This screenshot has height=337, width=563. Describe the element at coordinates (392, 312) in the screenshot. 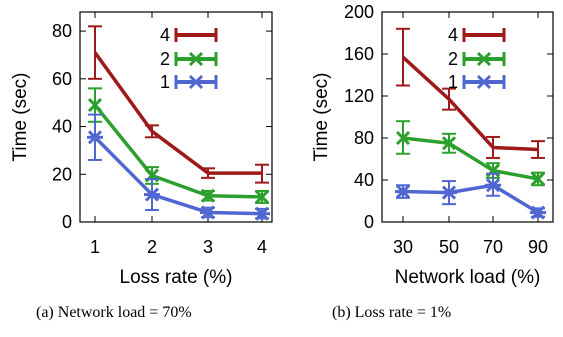

I see `caption-b: (b) Loss rate = 1%` at that location.